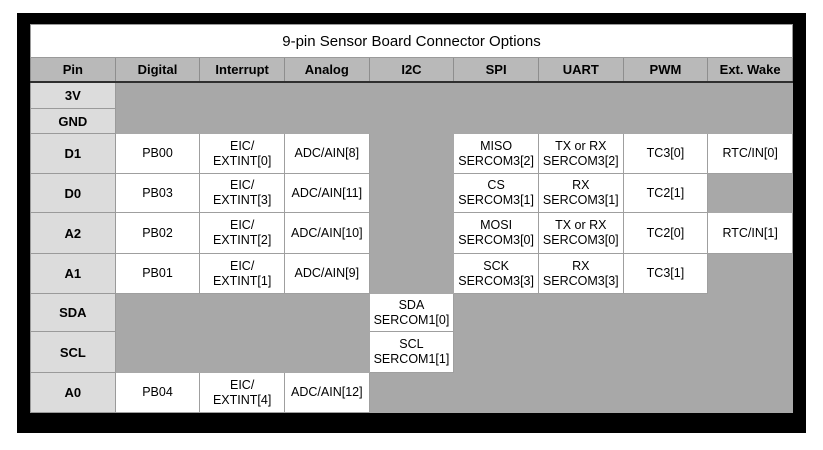 Image resolution: width=823 pixels, height=450 pixels. Describe the element at coordinates (157, 121) in the screenshot. I see `empty-cell-gnd-digital` at that location.